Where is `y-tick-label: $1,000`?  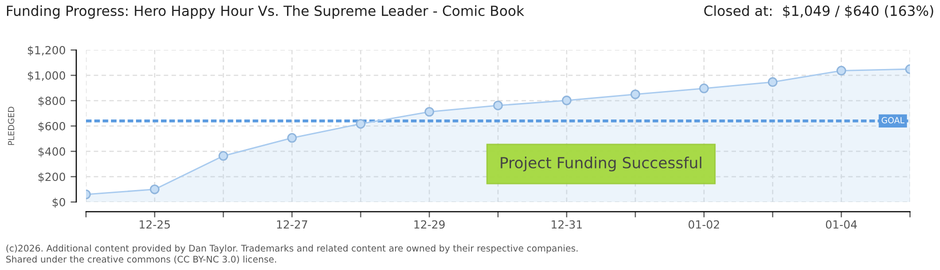 y-tick-label: $1,000 is located at coordinates (47, 76).